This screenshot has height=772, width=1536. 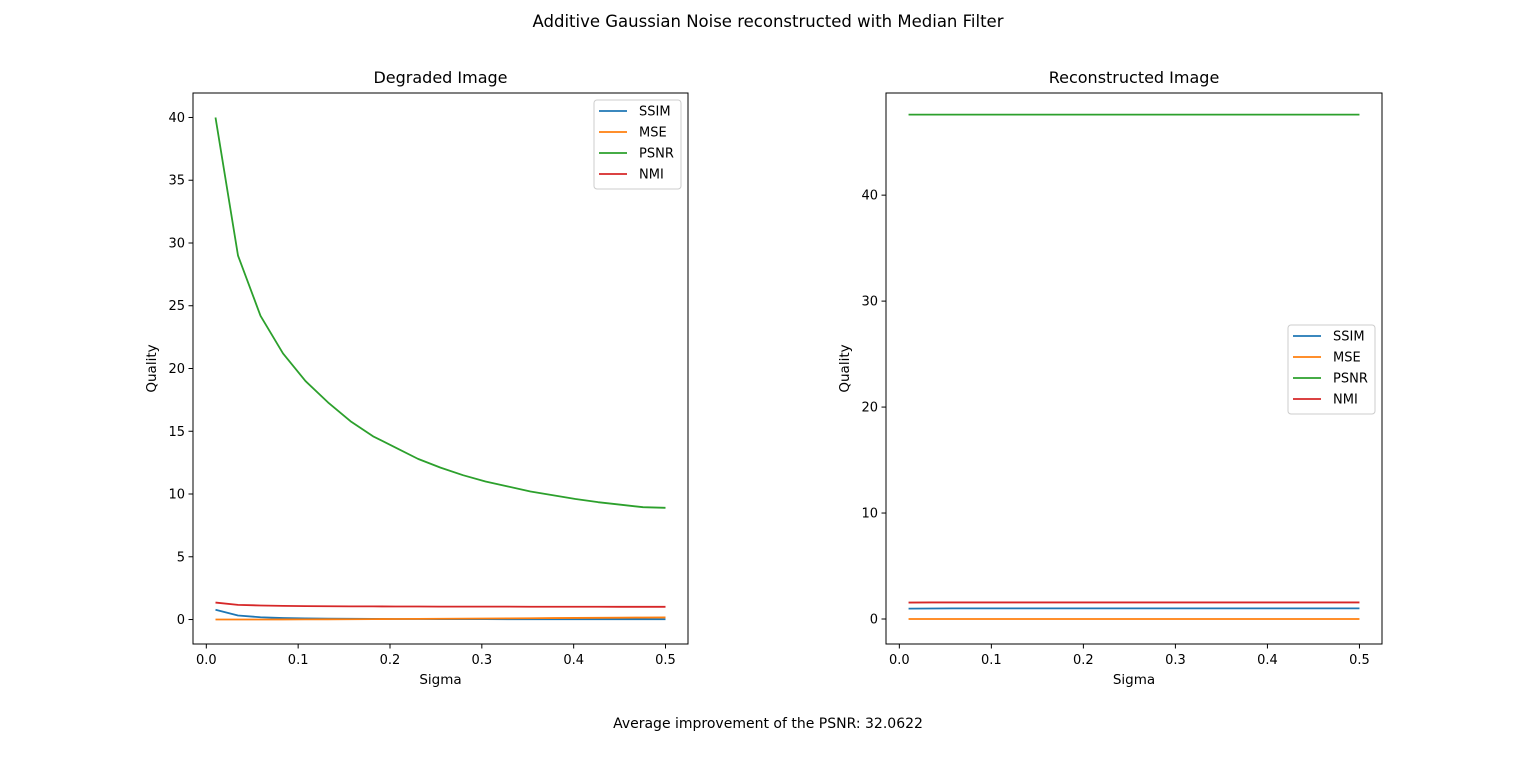 I want to click on series-line-psnr, so click(x=440, y=313).